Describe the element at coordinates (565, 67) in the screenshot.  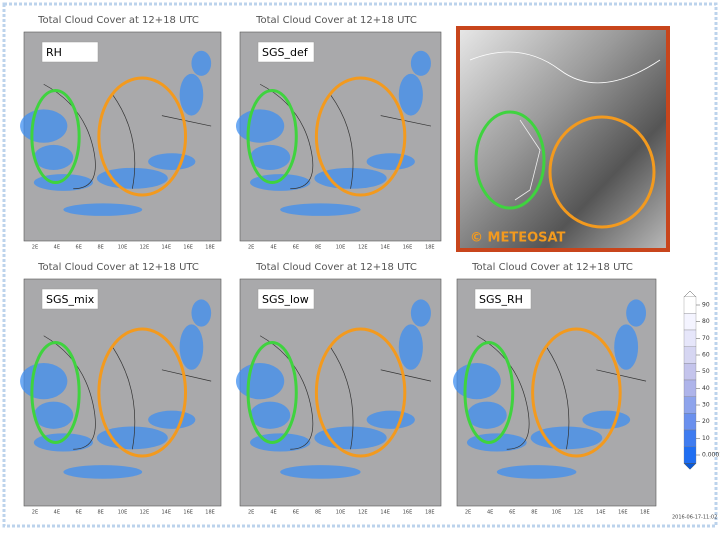
I see `satellite-coast` at that location.